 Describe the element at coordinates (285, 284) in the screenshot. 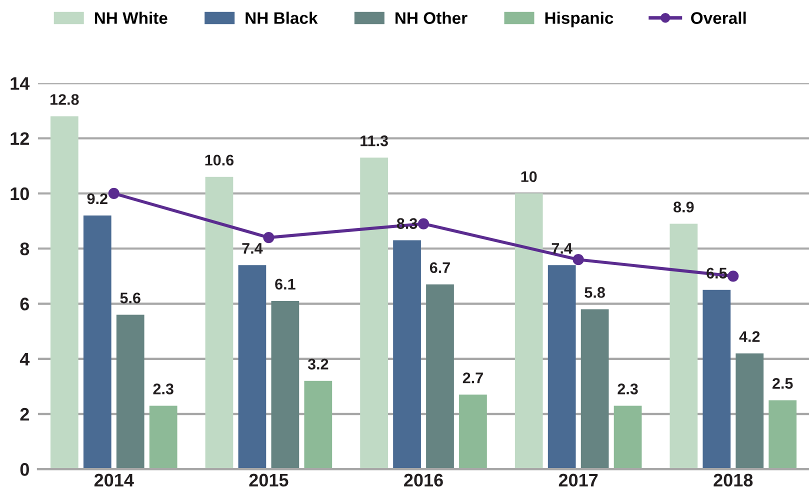

I see `data-label: 6.1` at that location.